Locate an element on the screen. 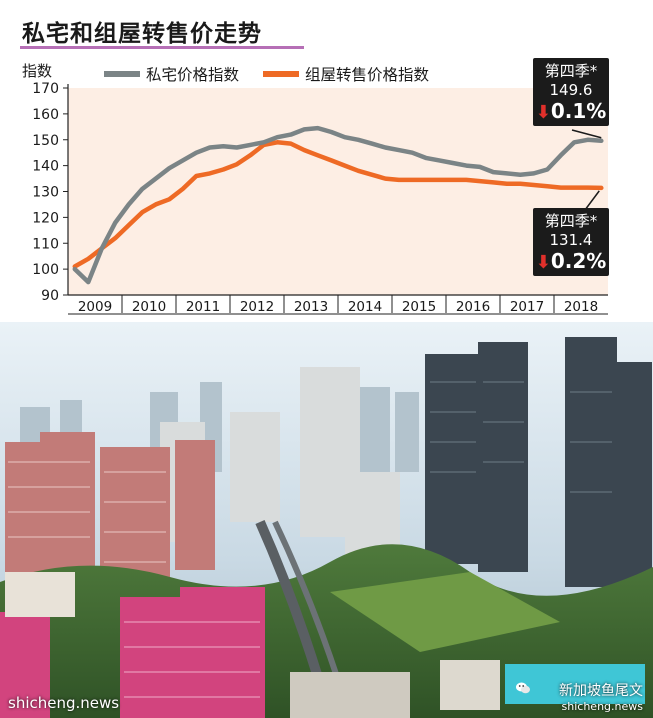  callout-private: 第四季* 149.6 ⬇0.1% is located at coordinates (571, 92).